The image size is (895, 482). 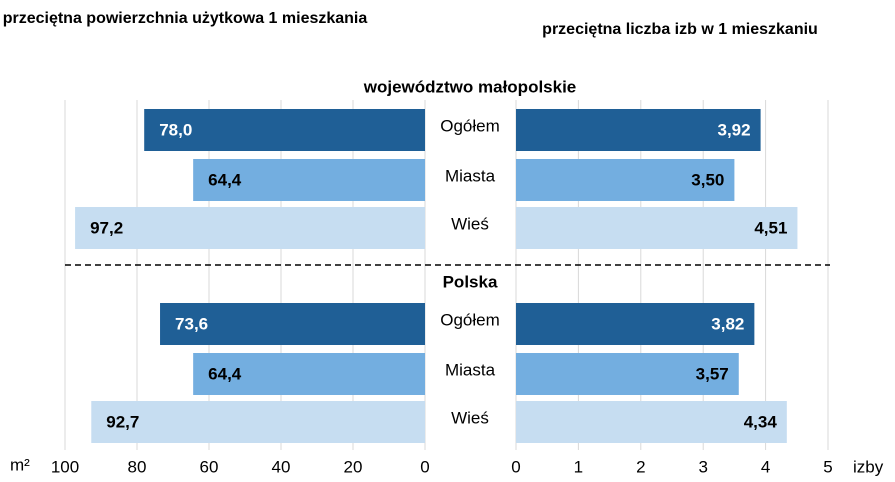 I want to click on x-axis-label: izby, so click(x=868, y=466).